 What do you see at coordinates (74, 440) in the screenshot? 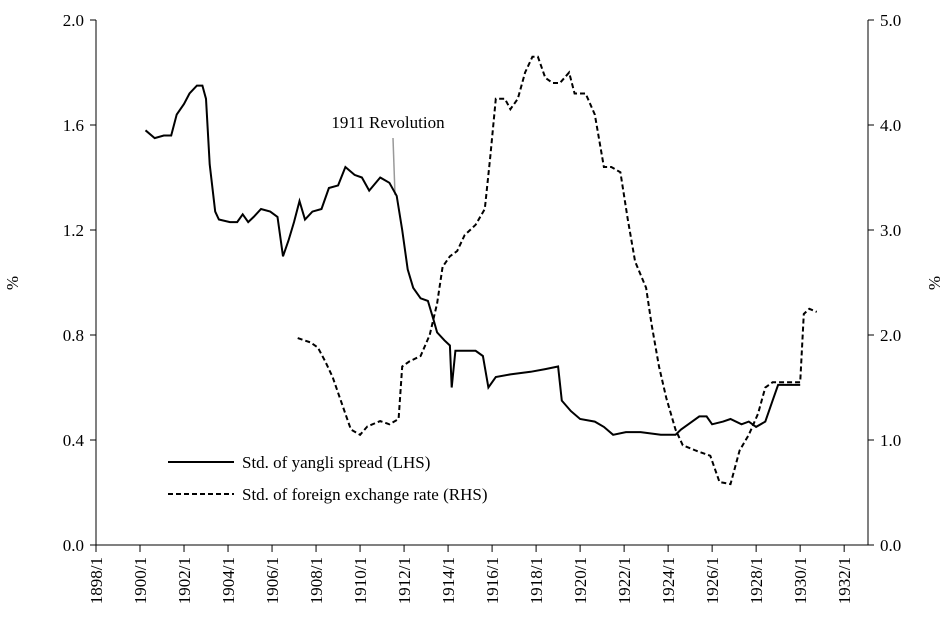
I see `y-tick-label: 0.4` at bounding box center [74, 440].